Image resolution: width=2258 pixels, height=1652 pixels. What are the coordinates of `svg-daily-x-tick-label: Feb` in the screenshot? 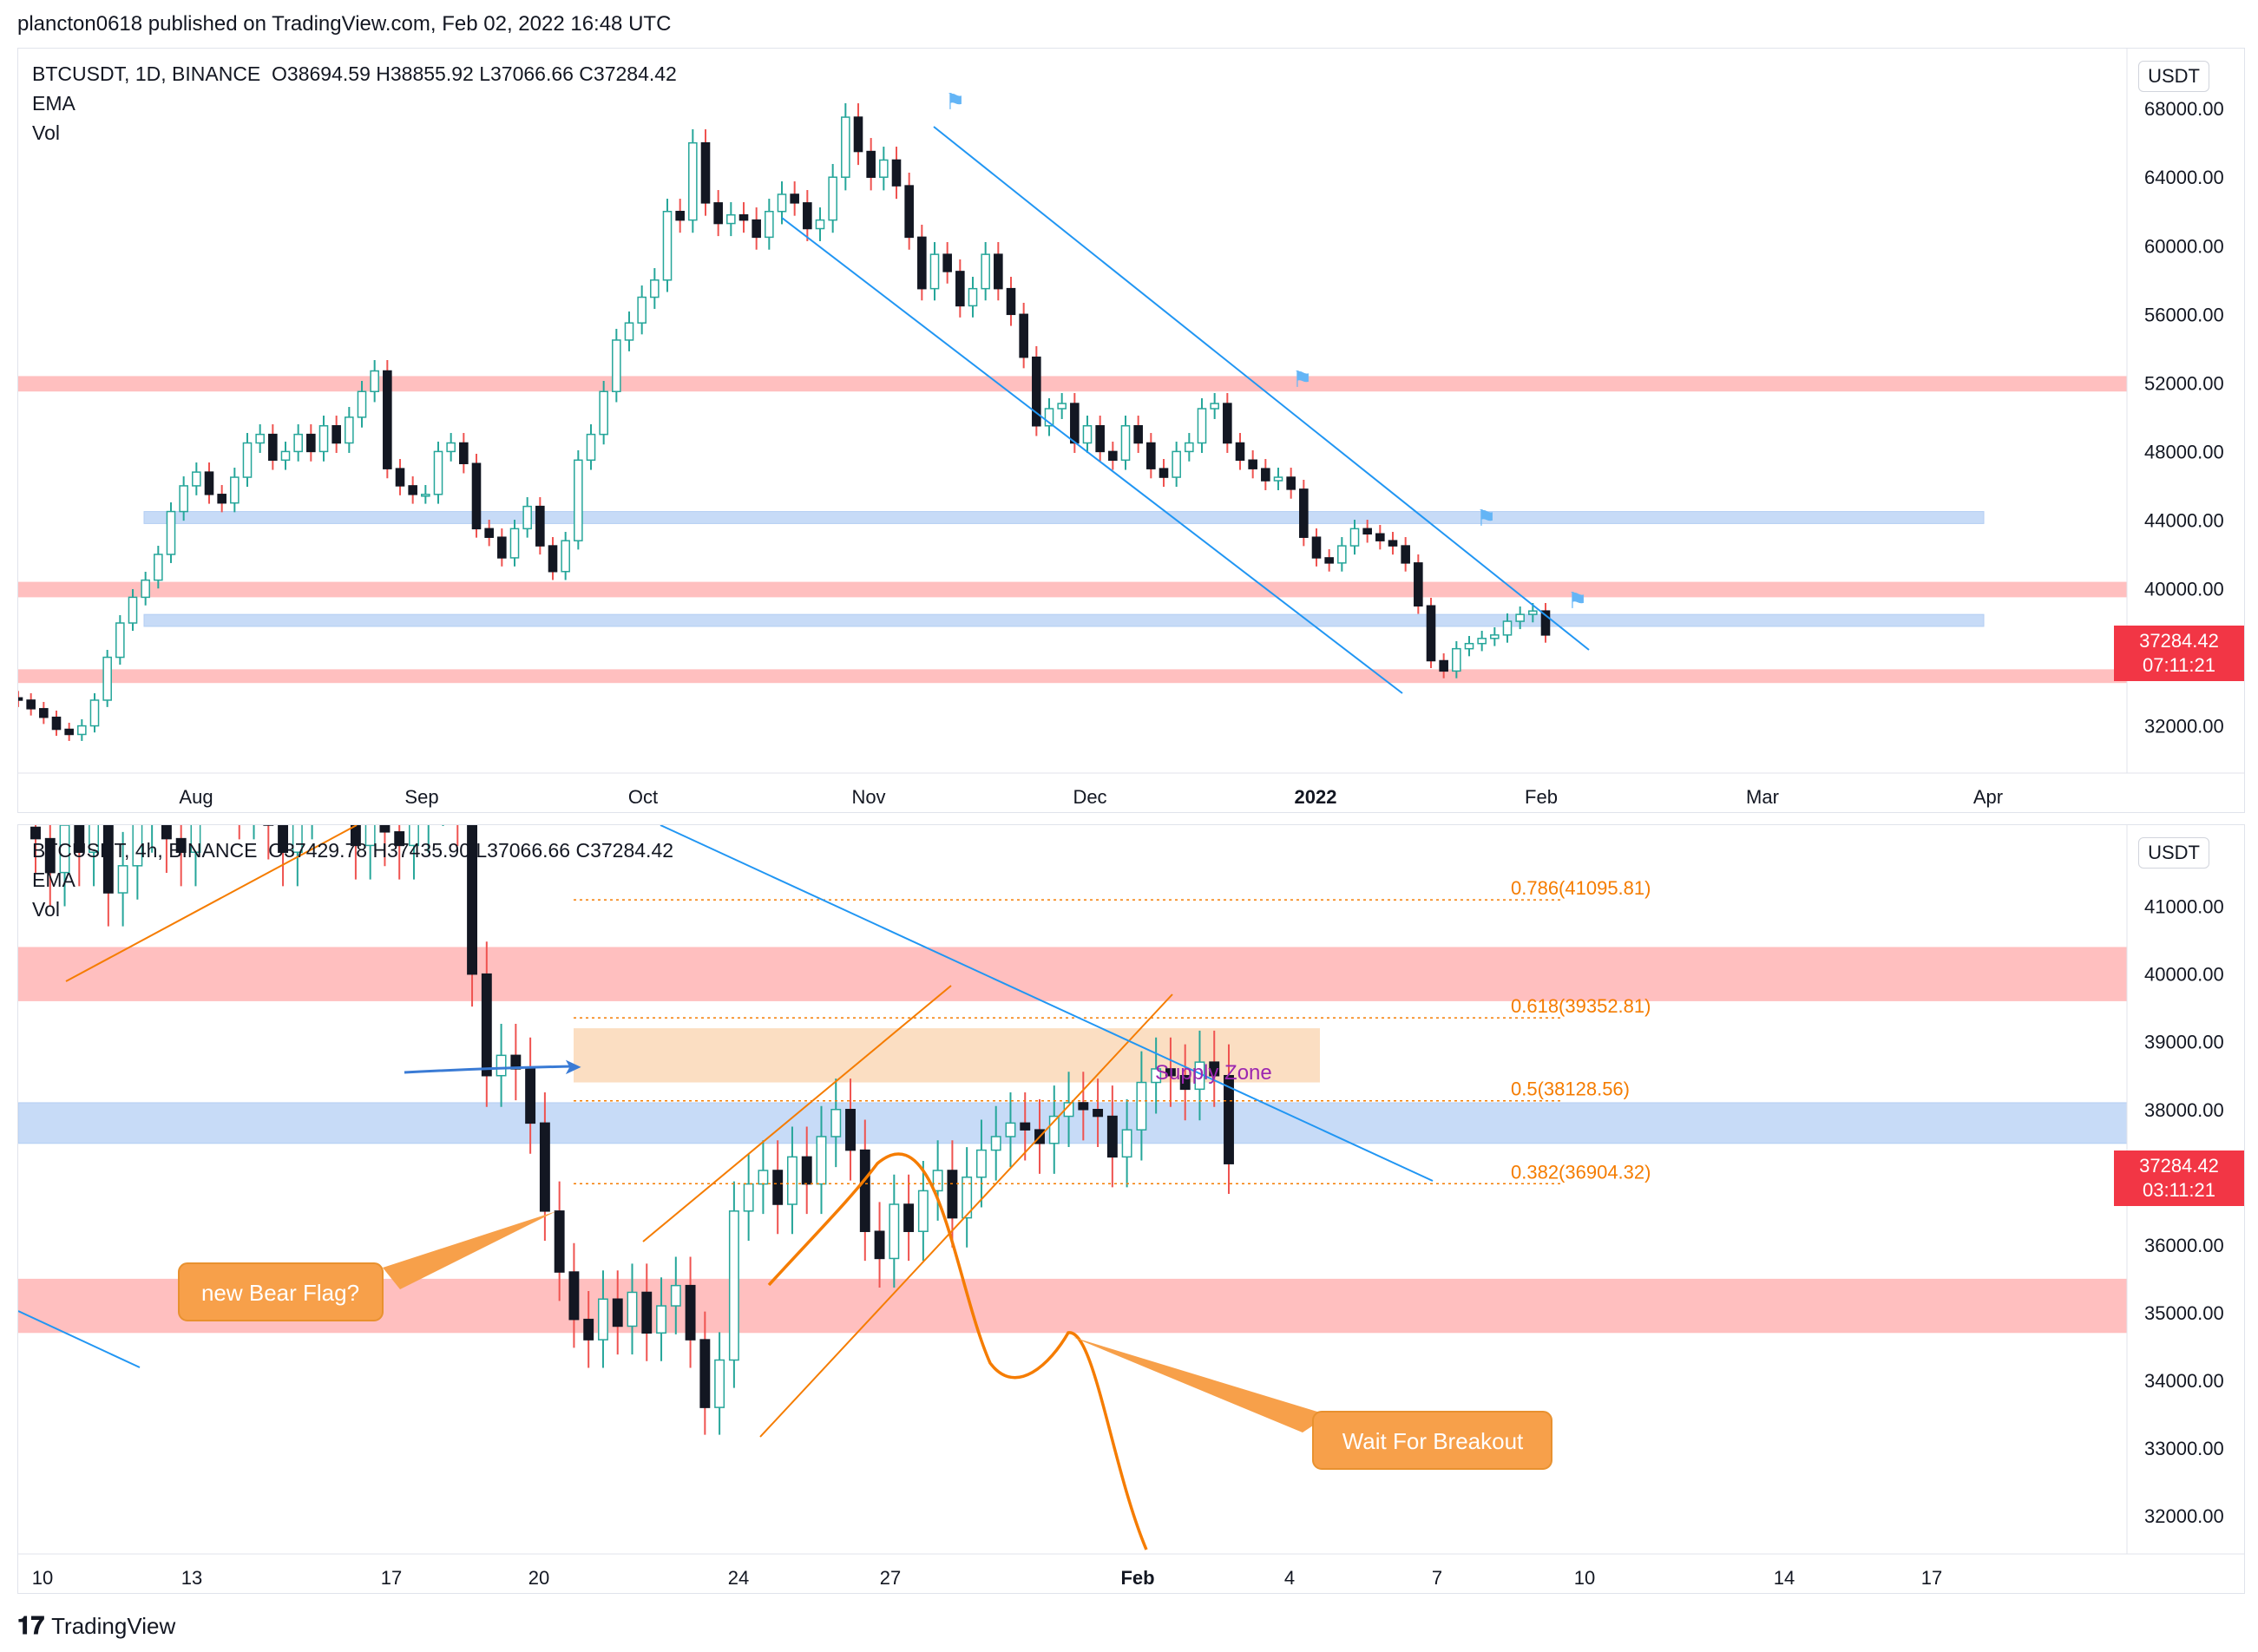 It's located at (1541, 797).